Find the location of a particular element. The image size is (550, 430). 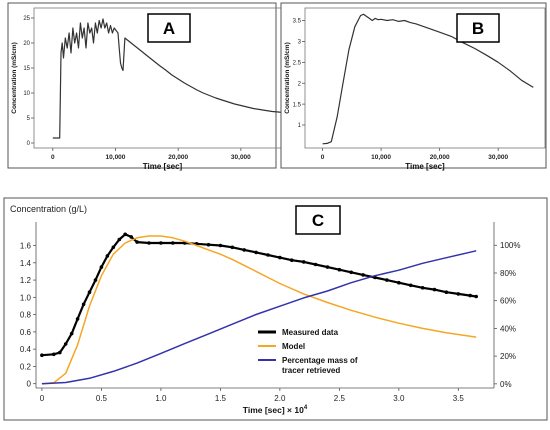

panel-b-label-box is located at coordinates (478, 28).